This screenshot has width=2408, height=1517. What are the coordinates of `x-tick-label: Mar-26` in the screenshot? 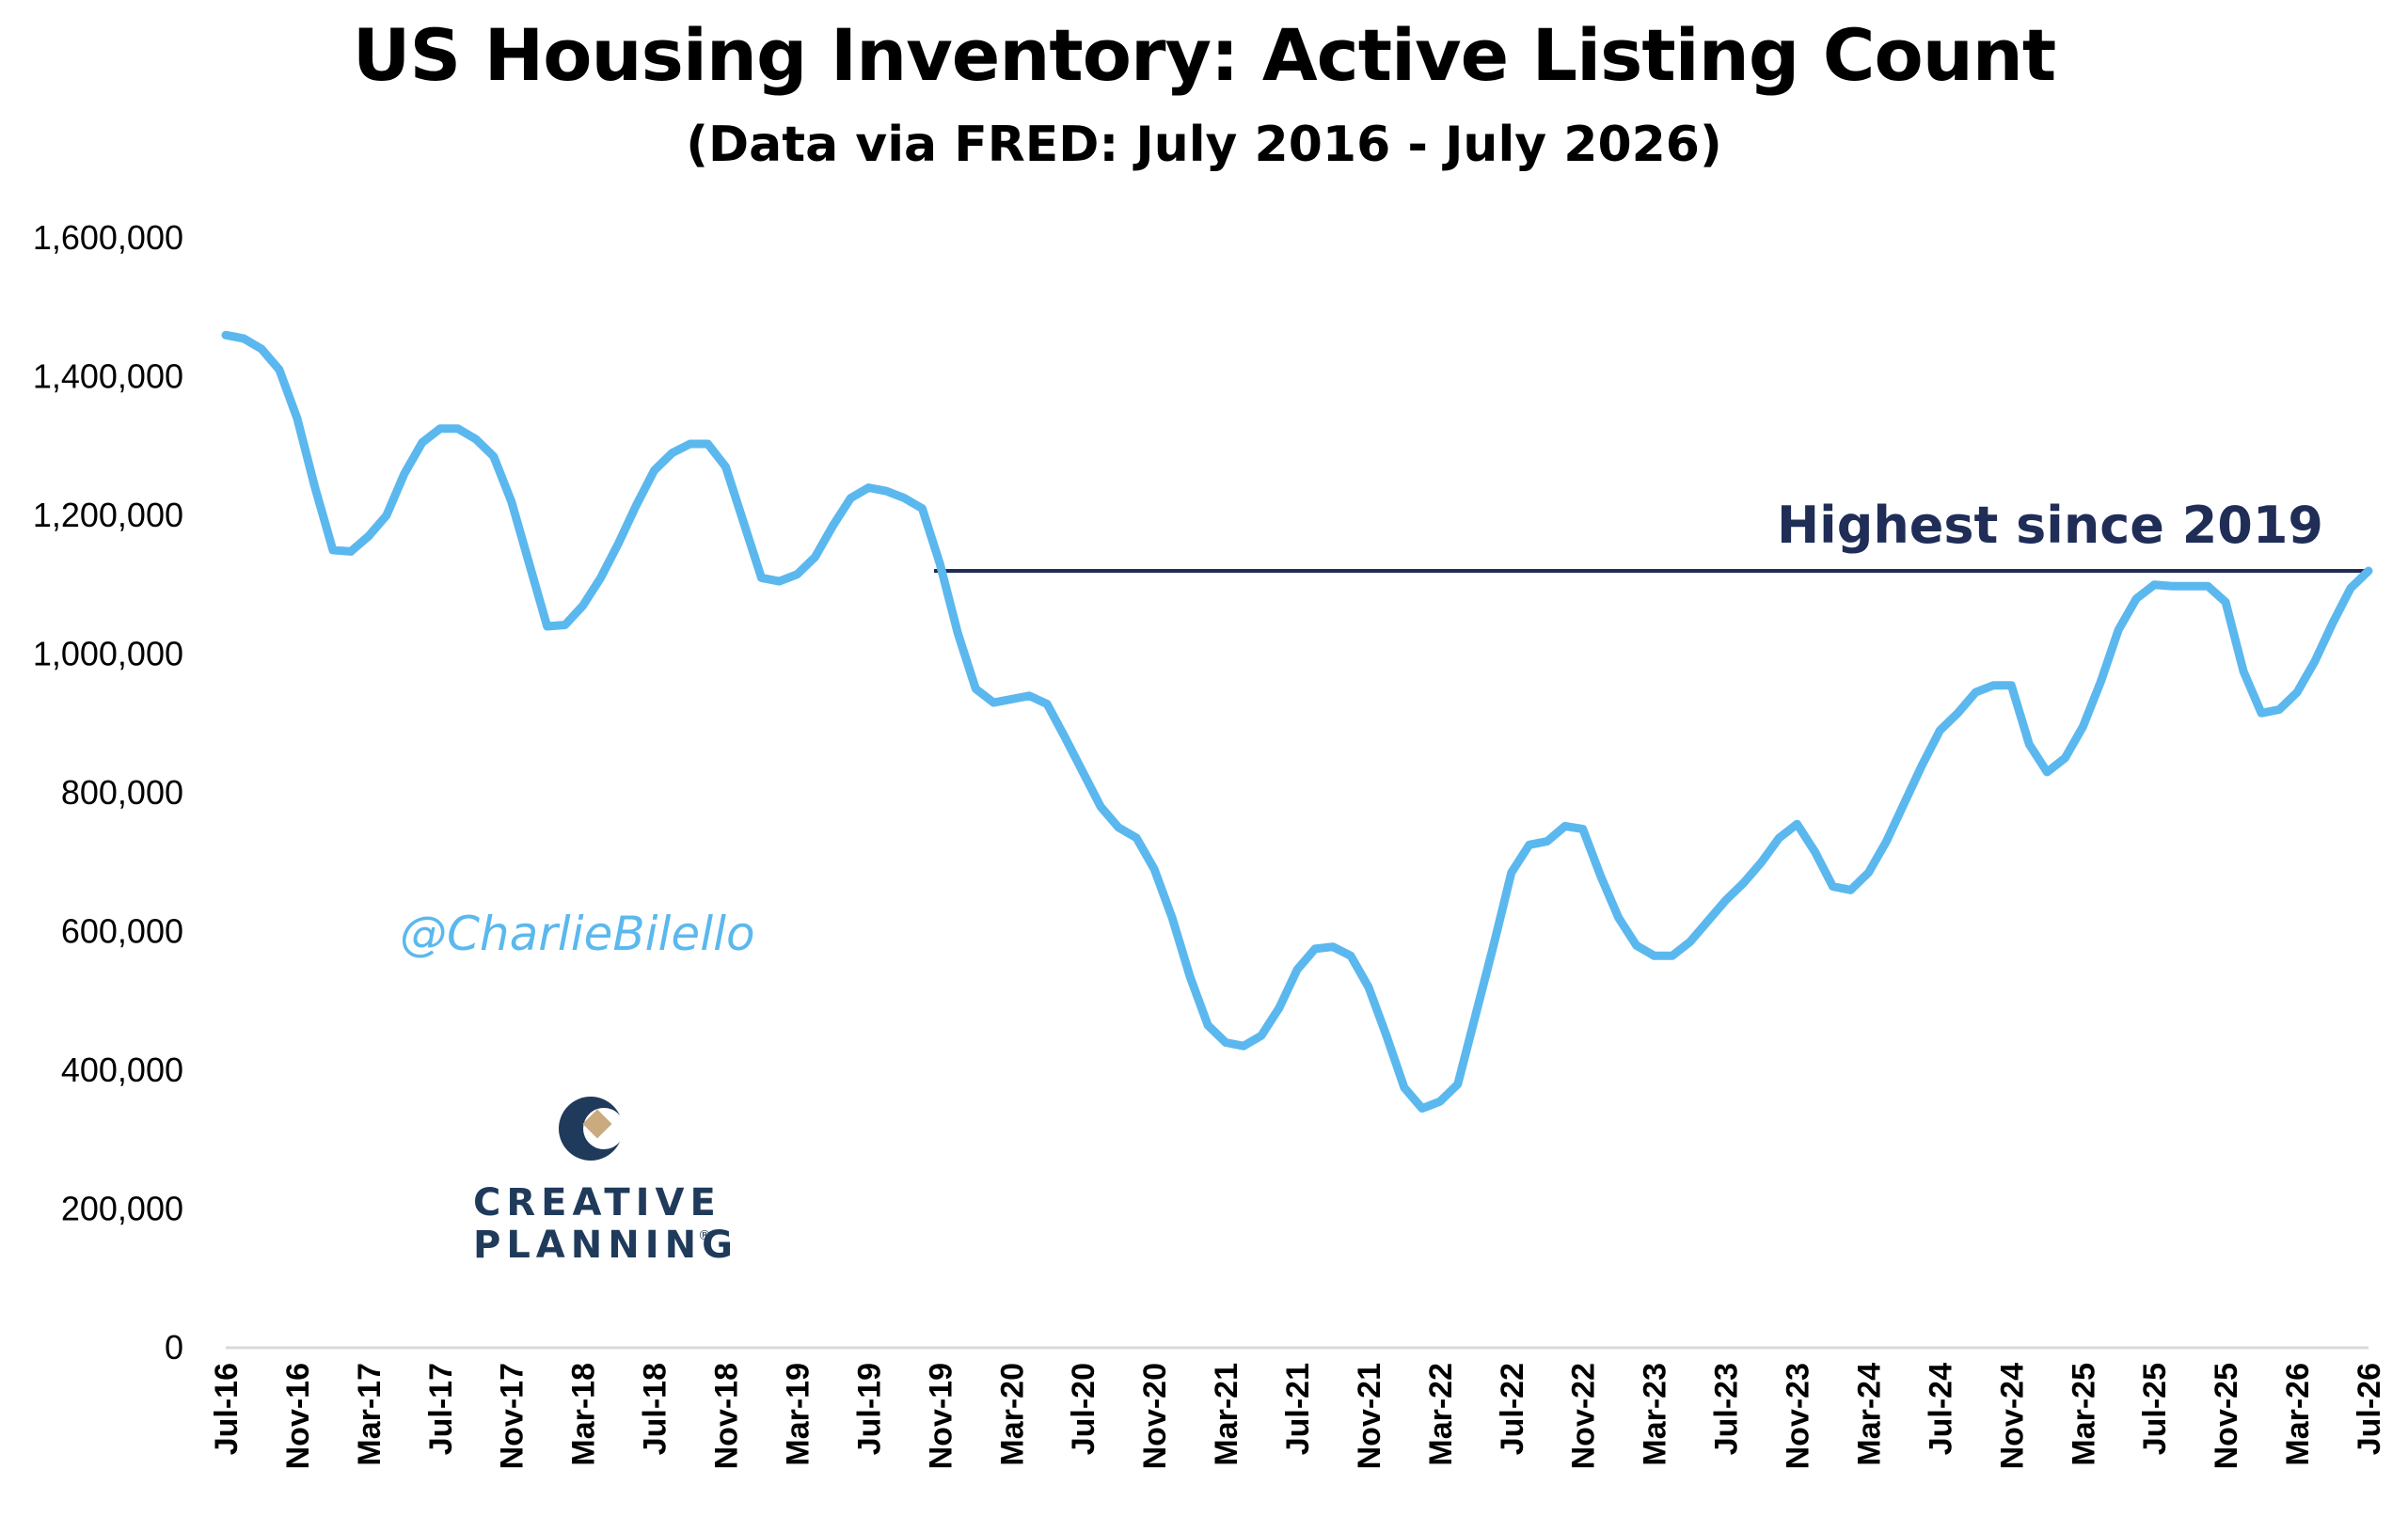 It's located at (2298, 1414).